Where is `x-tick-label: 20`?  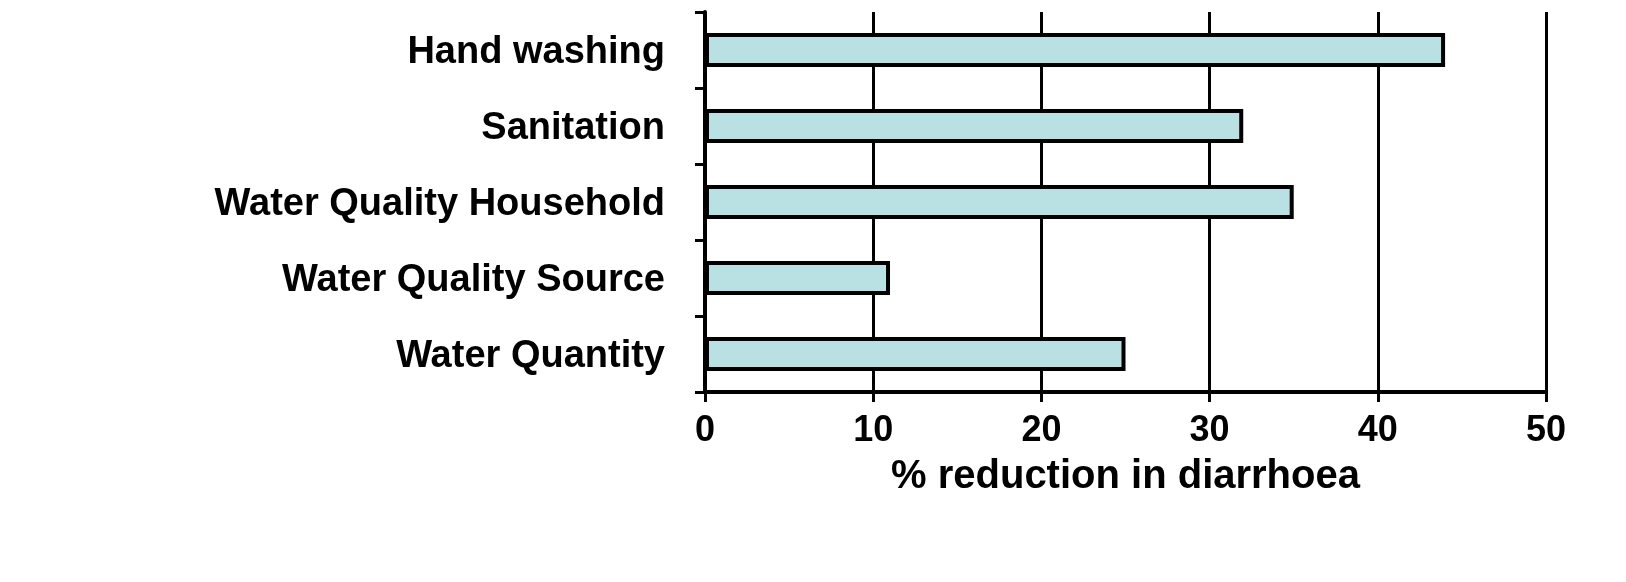
x-tick-label: 20 is located at coordinates (1041, 428).